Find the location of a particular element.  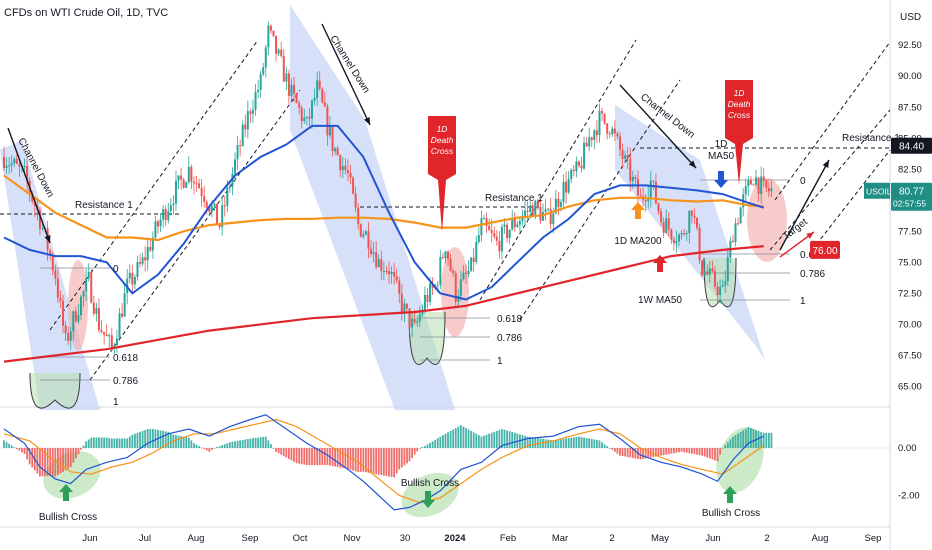

fib-2-label-786: 0.786 is located at coordinates (509, 338).